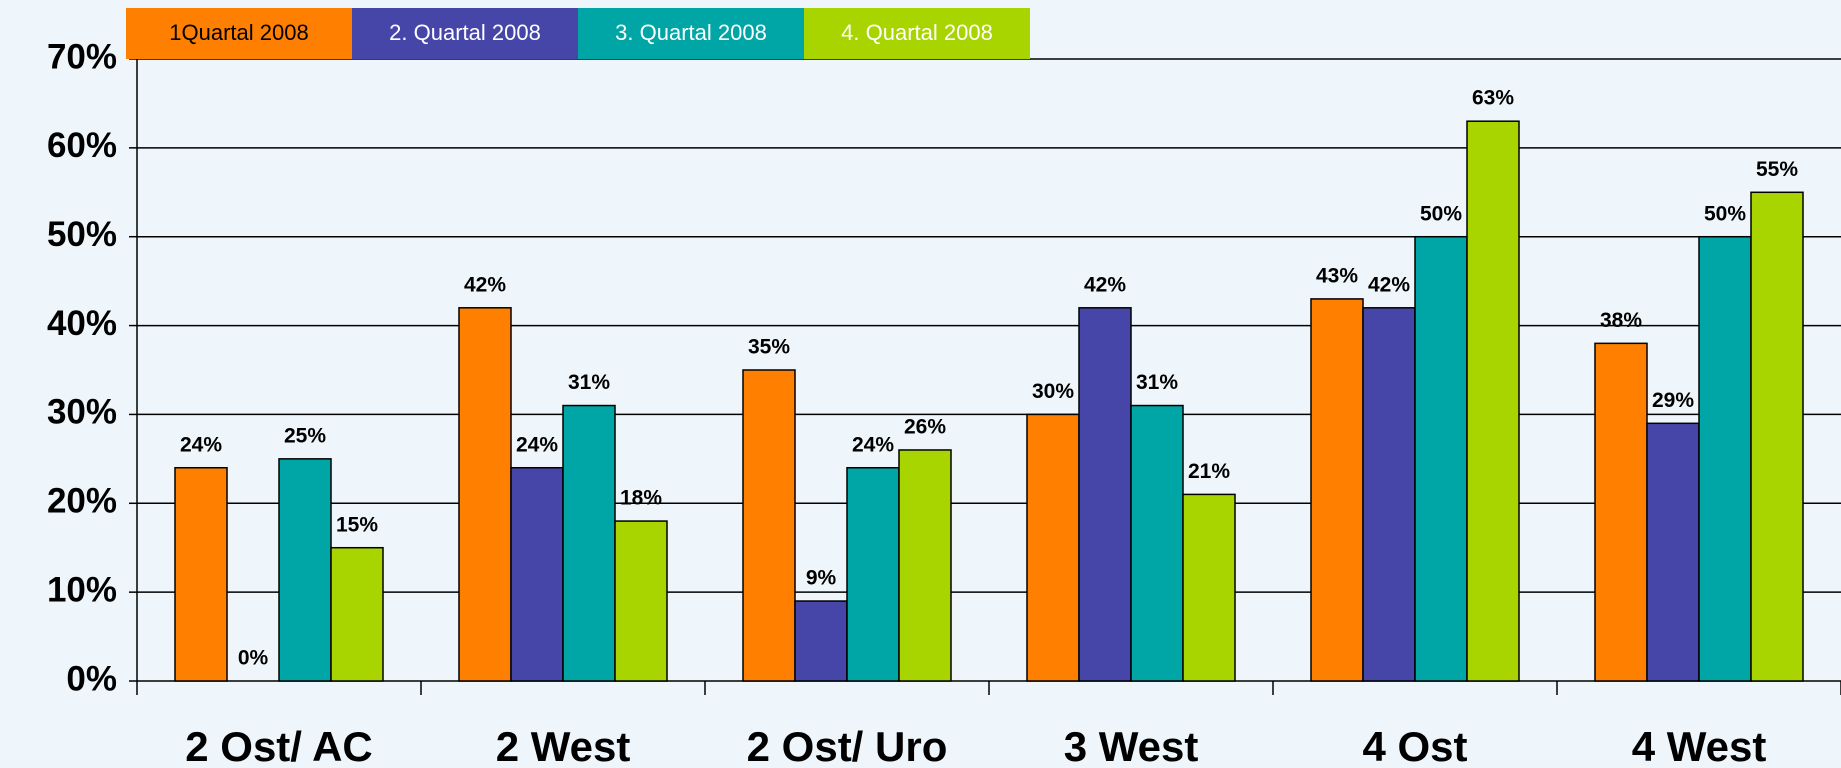 Image resolution: width=1841 pixels, height=768 pixels. Describe the element at coordinates (82, 589) in the screenshot. I see `y-tick-label: 10%` at that location.